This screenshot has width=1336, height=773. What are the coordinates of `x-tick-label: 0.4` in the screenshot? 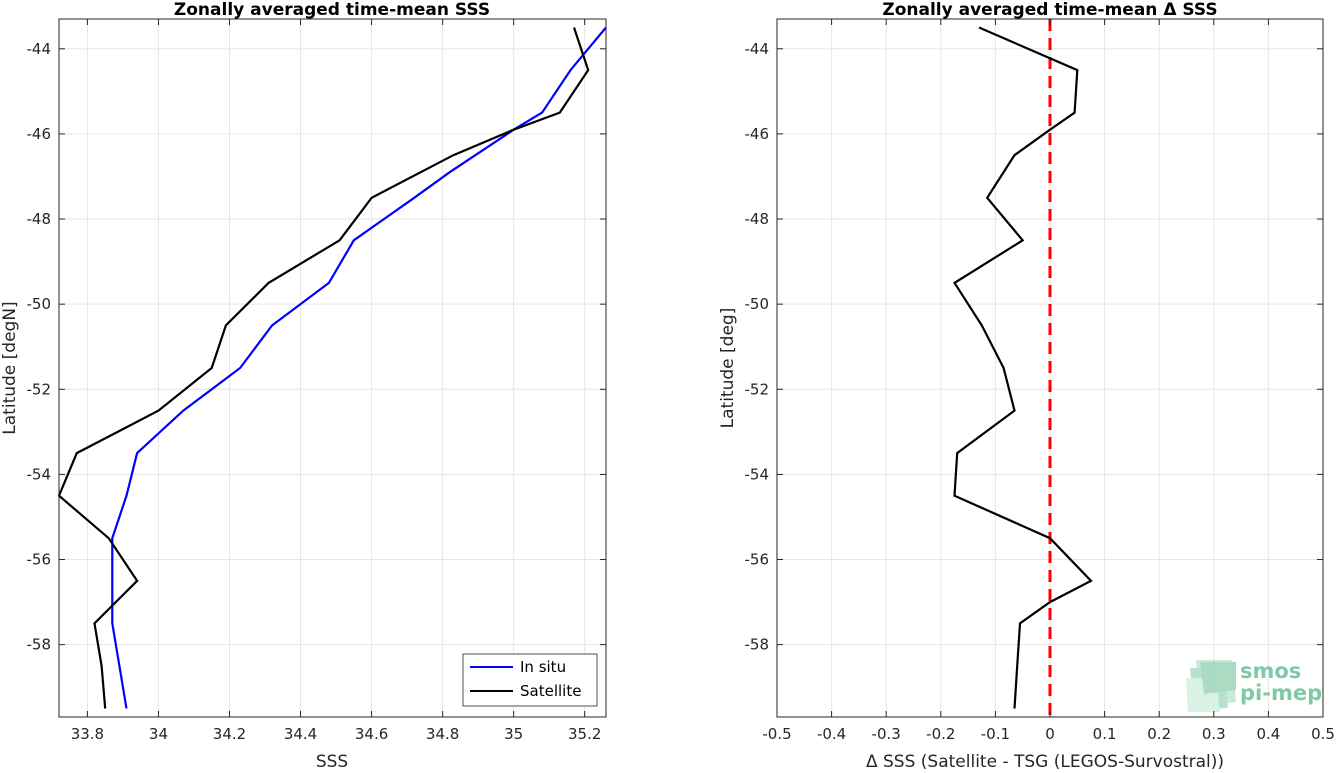 It's located at (1268, 734).